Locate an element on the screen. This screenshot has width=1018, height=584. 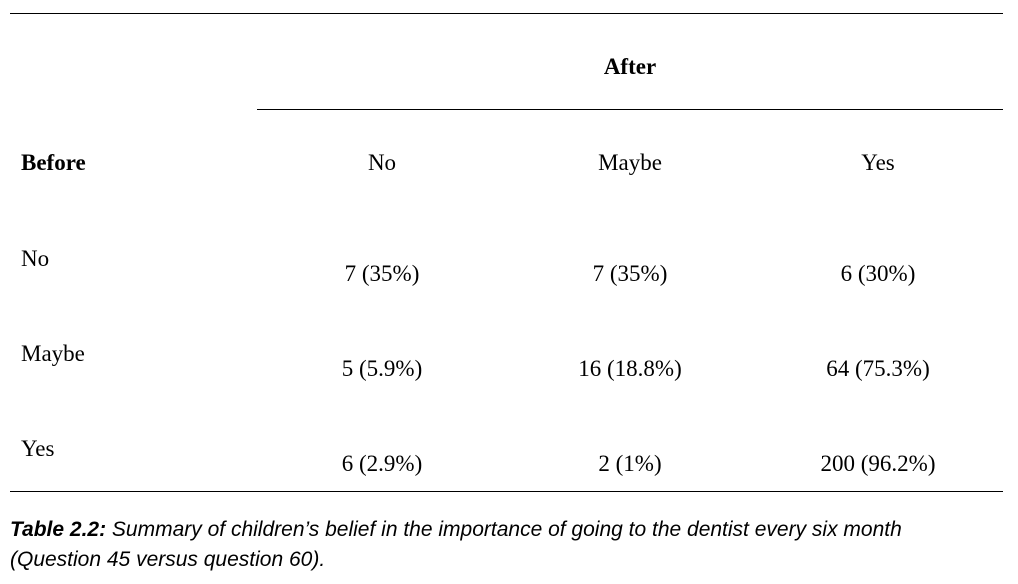
group-header-after: After is located at coordinates (630, 66).